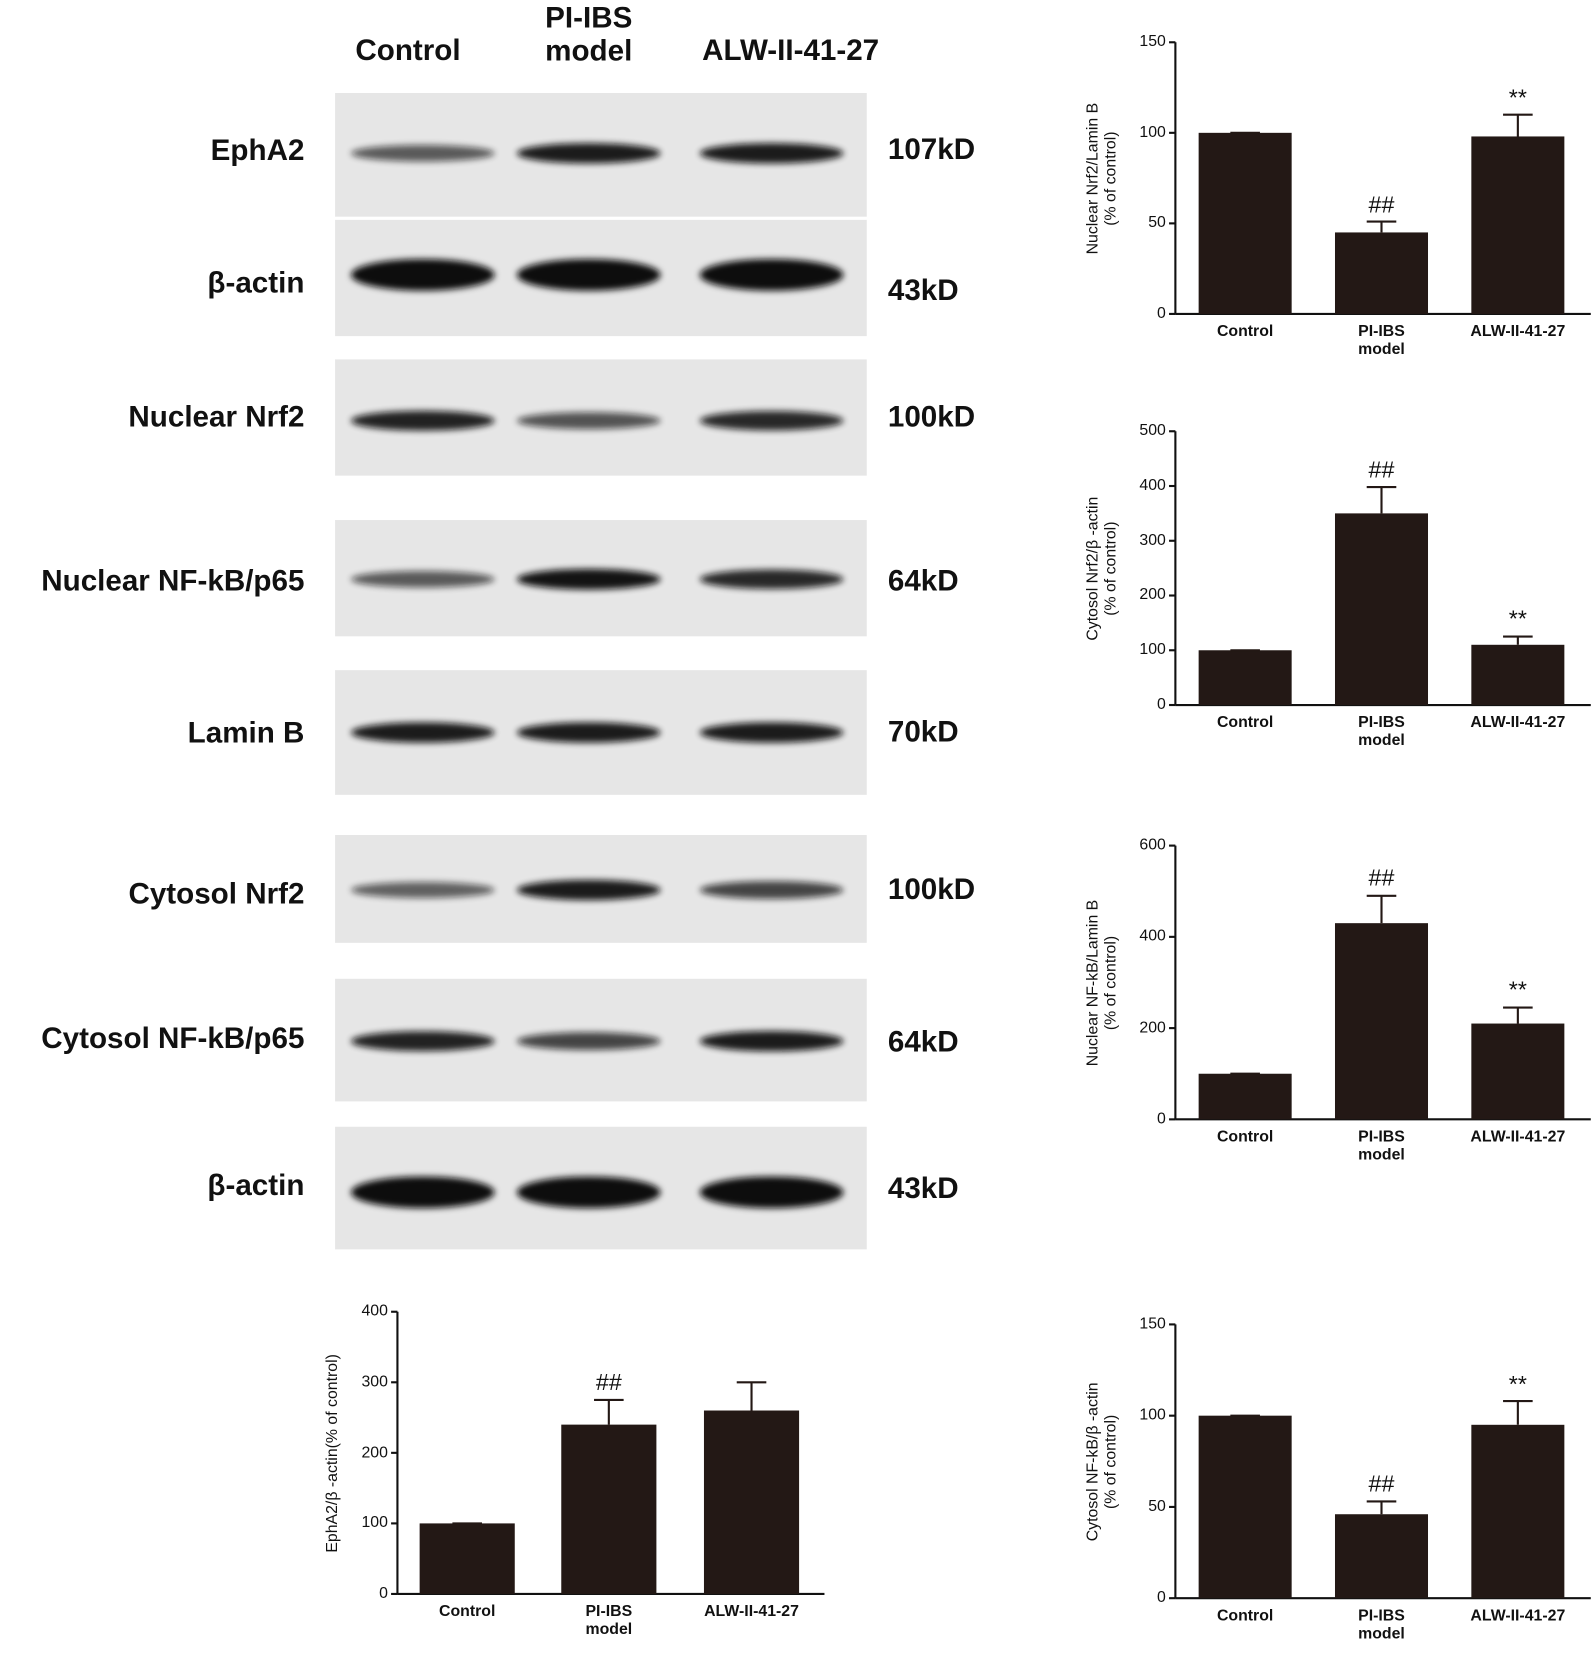 Image resolution: width=1596 pixels, height=1656 pixels. Describe the element at coordinates (173, 580) in the screenshot. I see `protein-label: Nuclear NF-kB/p65` at that location.